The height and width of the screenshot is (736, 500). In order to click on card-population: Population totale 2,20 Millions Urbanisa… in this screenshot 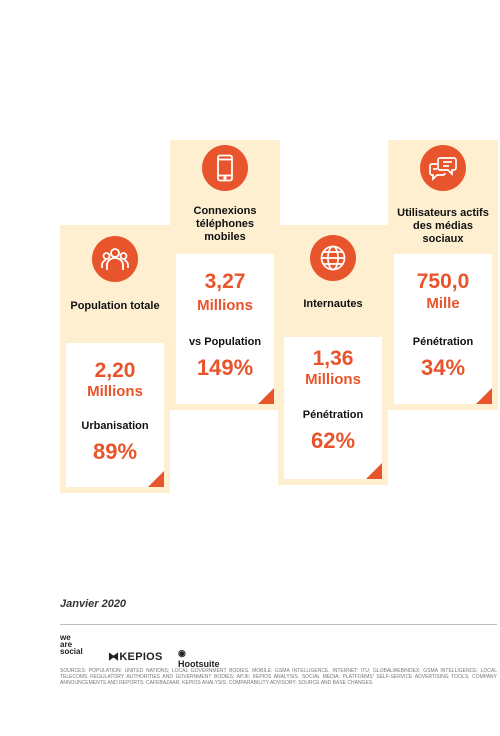, I will do `click(115, 359)`.